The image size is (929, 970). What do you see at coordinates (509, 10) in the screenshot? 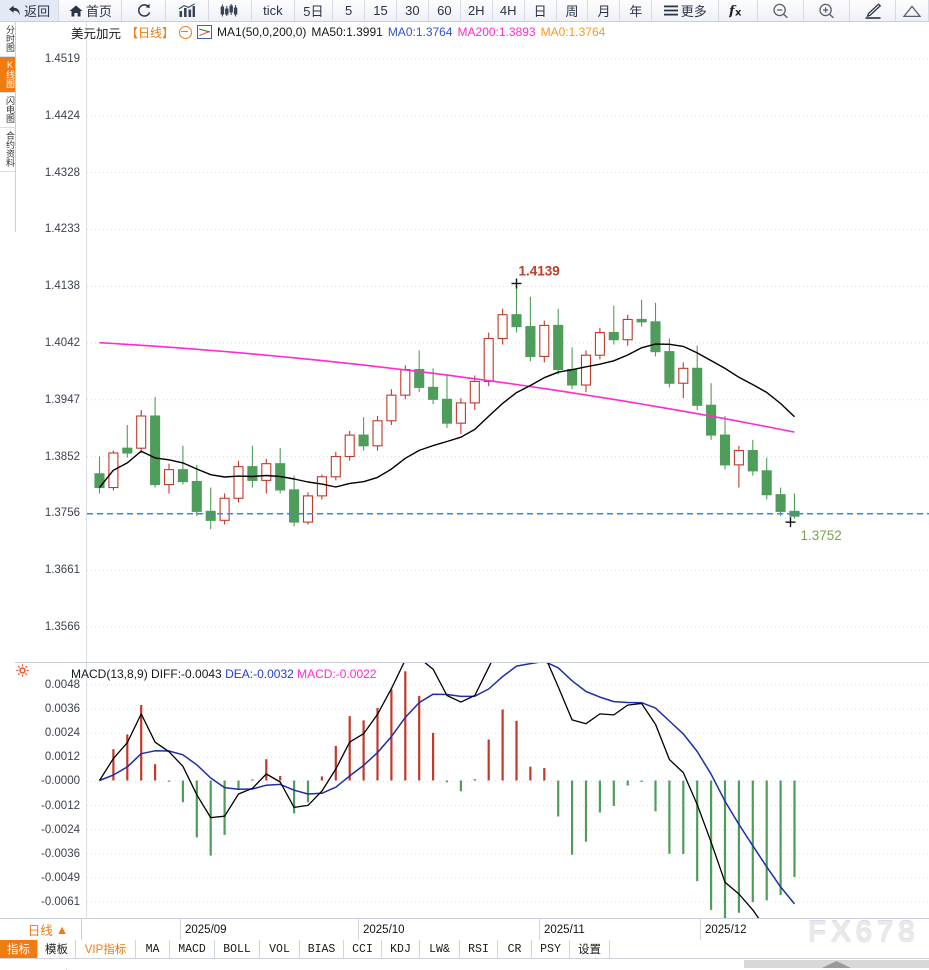
I see `period-4h: 4H` at bounding box center [509, 10].